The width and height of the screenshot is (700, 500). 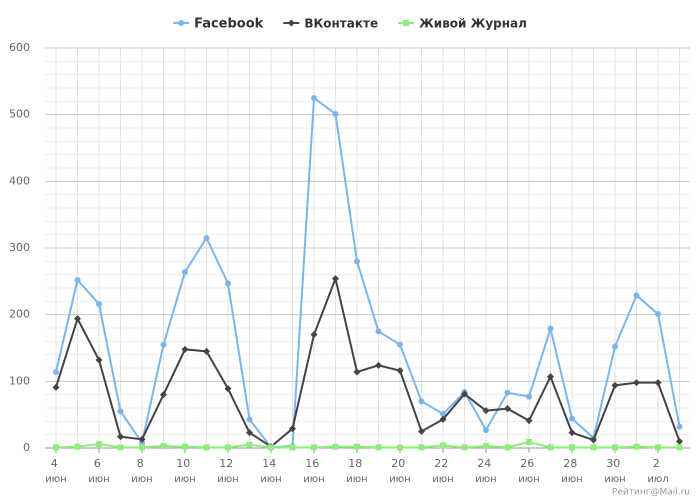 What do you see at coordinates (19, 47) in the screenshot?
I see `y-tick-label: 600` at bounding box center [19, 47].